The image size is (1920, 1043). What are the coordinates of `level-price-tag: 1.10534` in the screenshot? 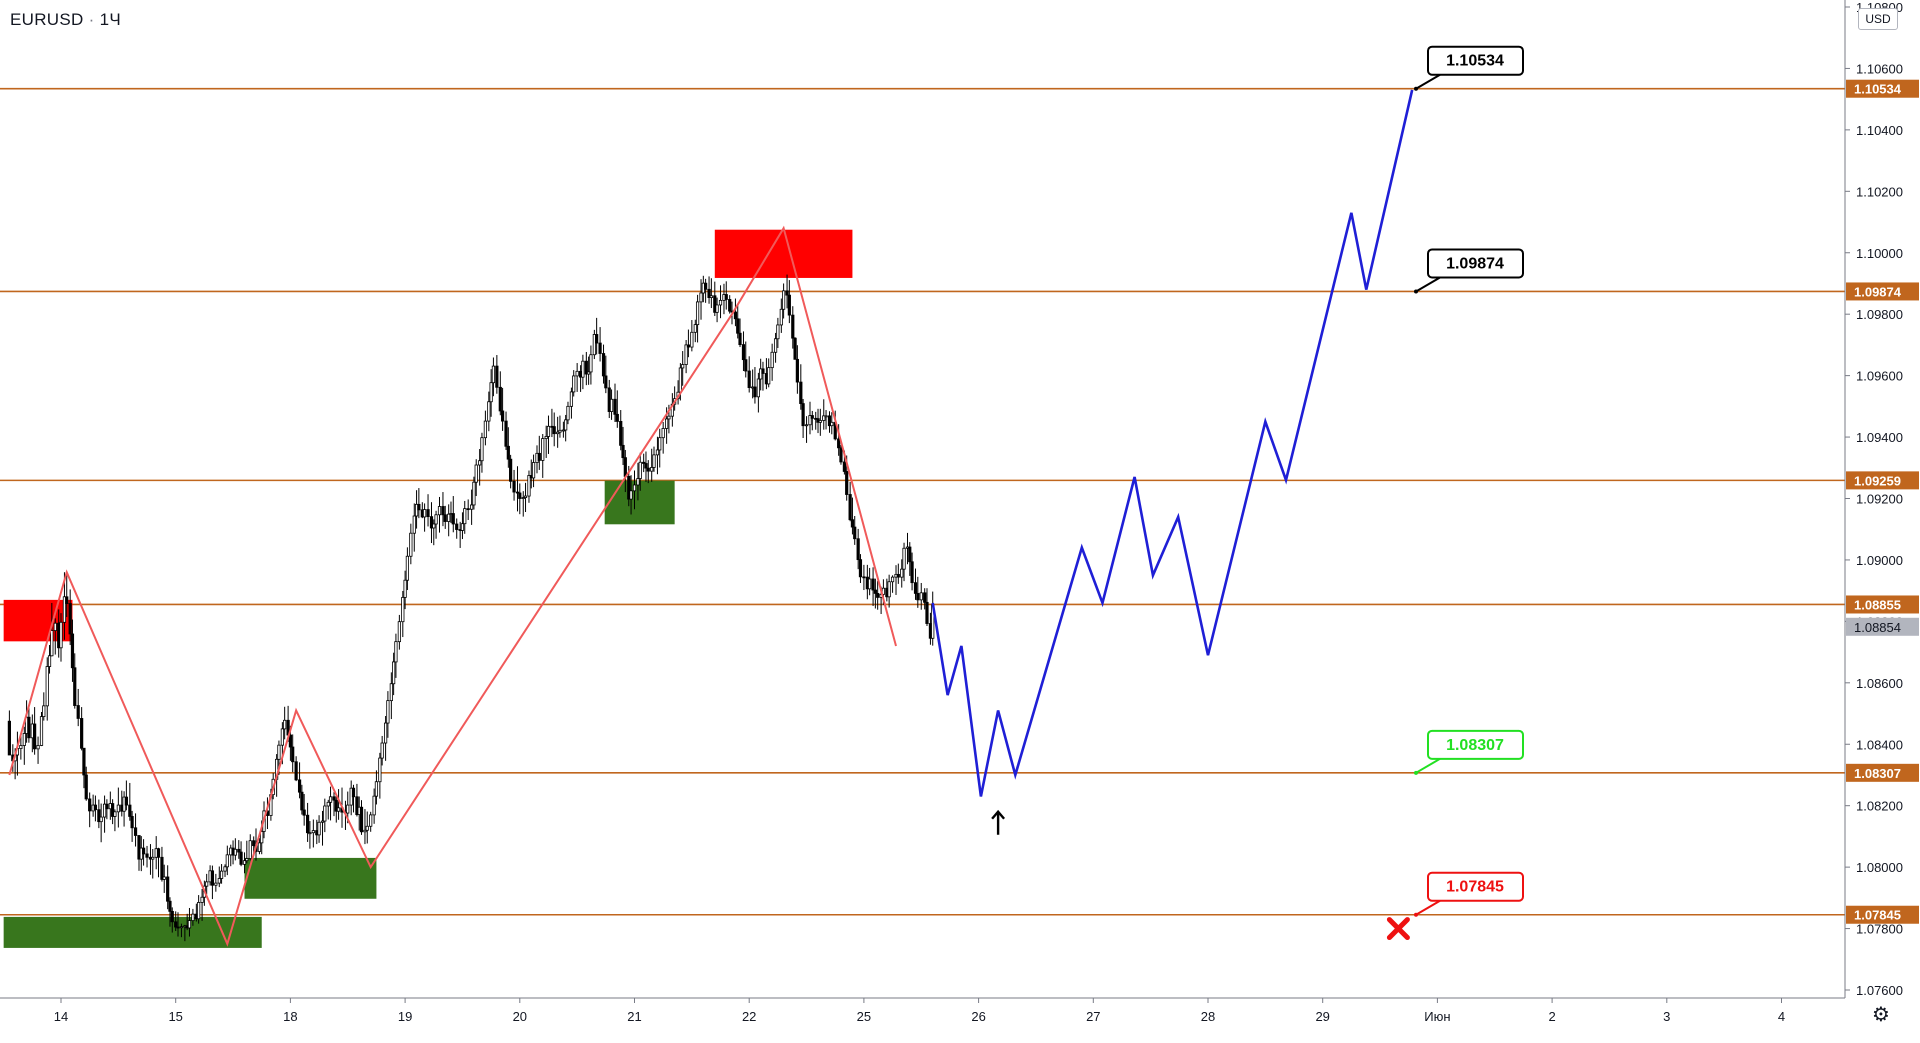 It's located at (1882, 88).